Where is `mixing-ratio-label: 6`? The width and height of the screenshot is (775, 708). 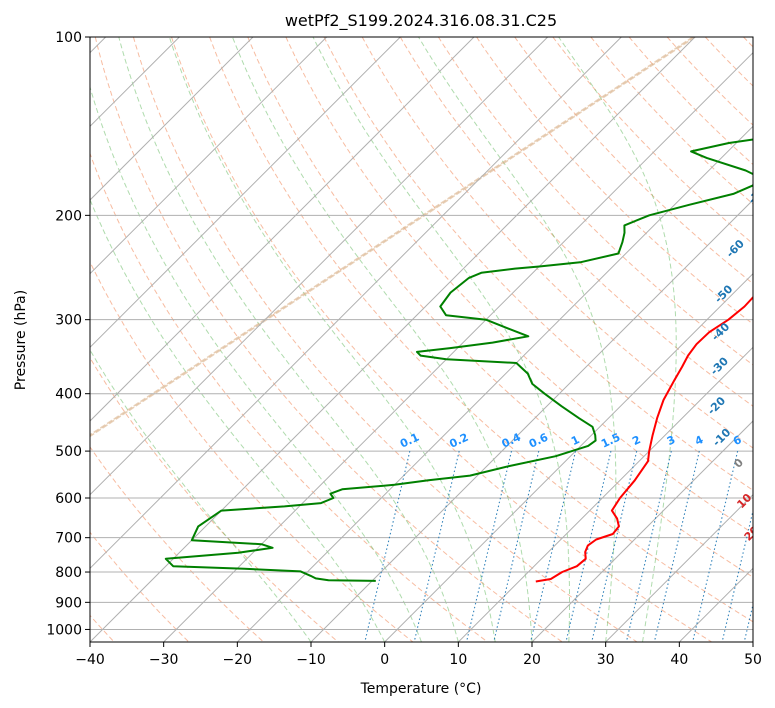 mixing-ratio-label: 6 is located at coordinates (737, 440).